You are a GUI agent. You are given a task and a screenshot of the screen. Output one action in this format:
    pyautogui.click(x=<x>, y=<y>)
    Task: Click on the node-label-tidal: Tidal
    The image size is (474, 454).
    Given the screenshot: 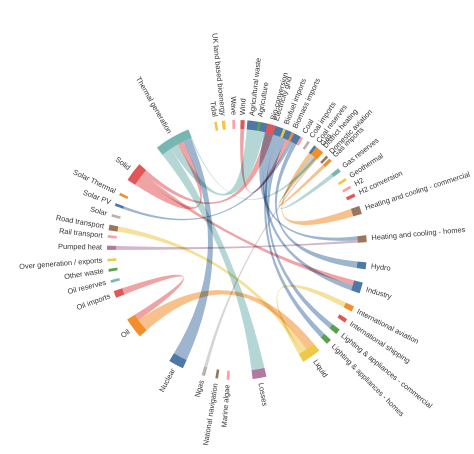 What is the action you would take?
    pyautogui.click(x=214, y=108)
    